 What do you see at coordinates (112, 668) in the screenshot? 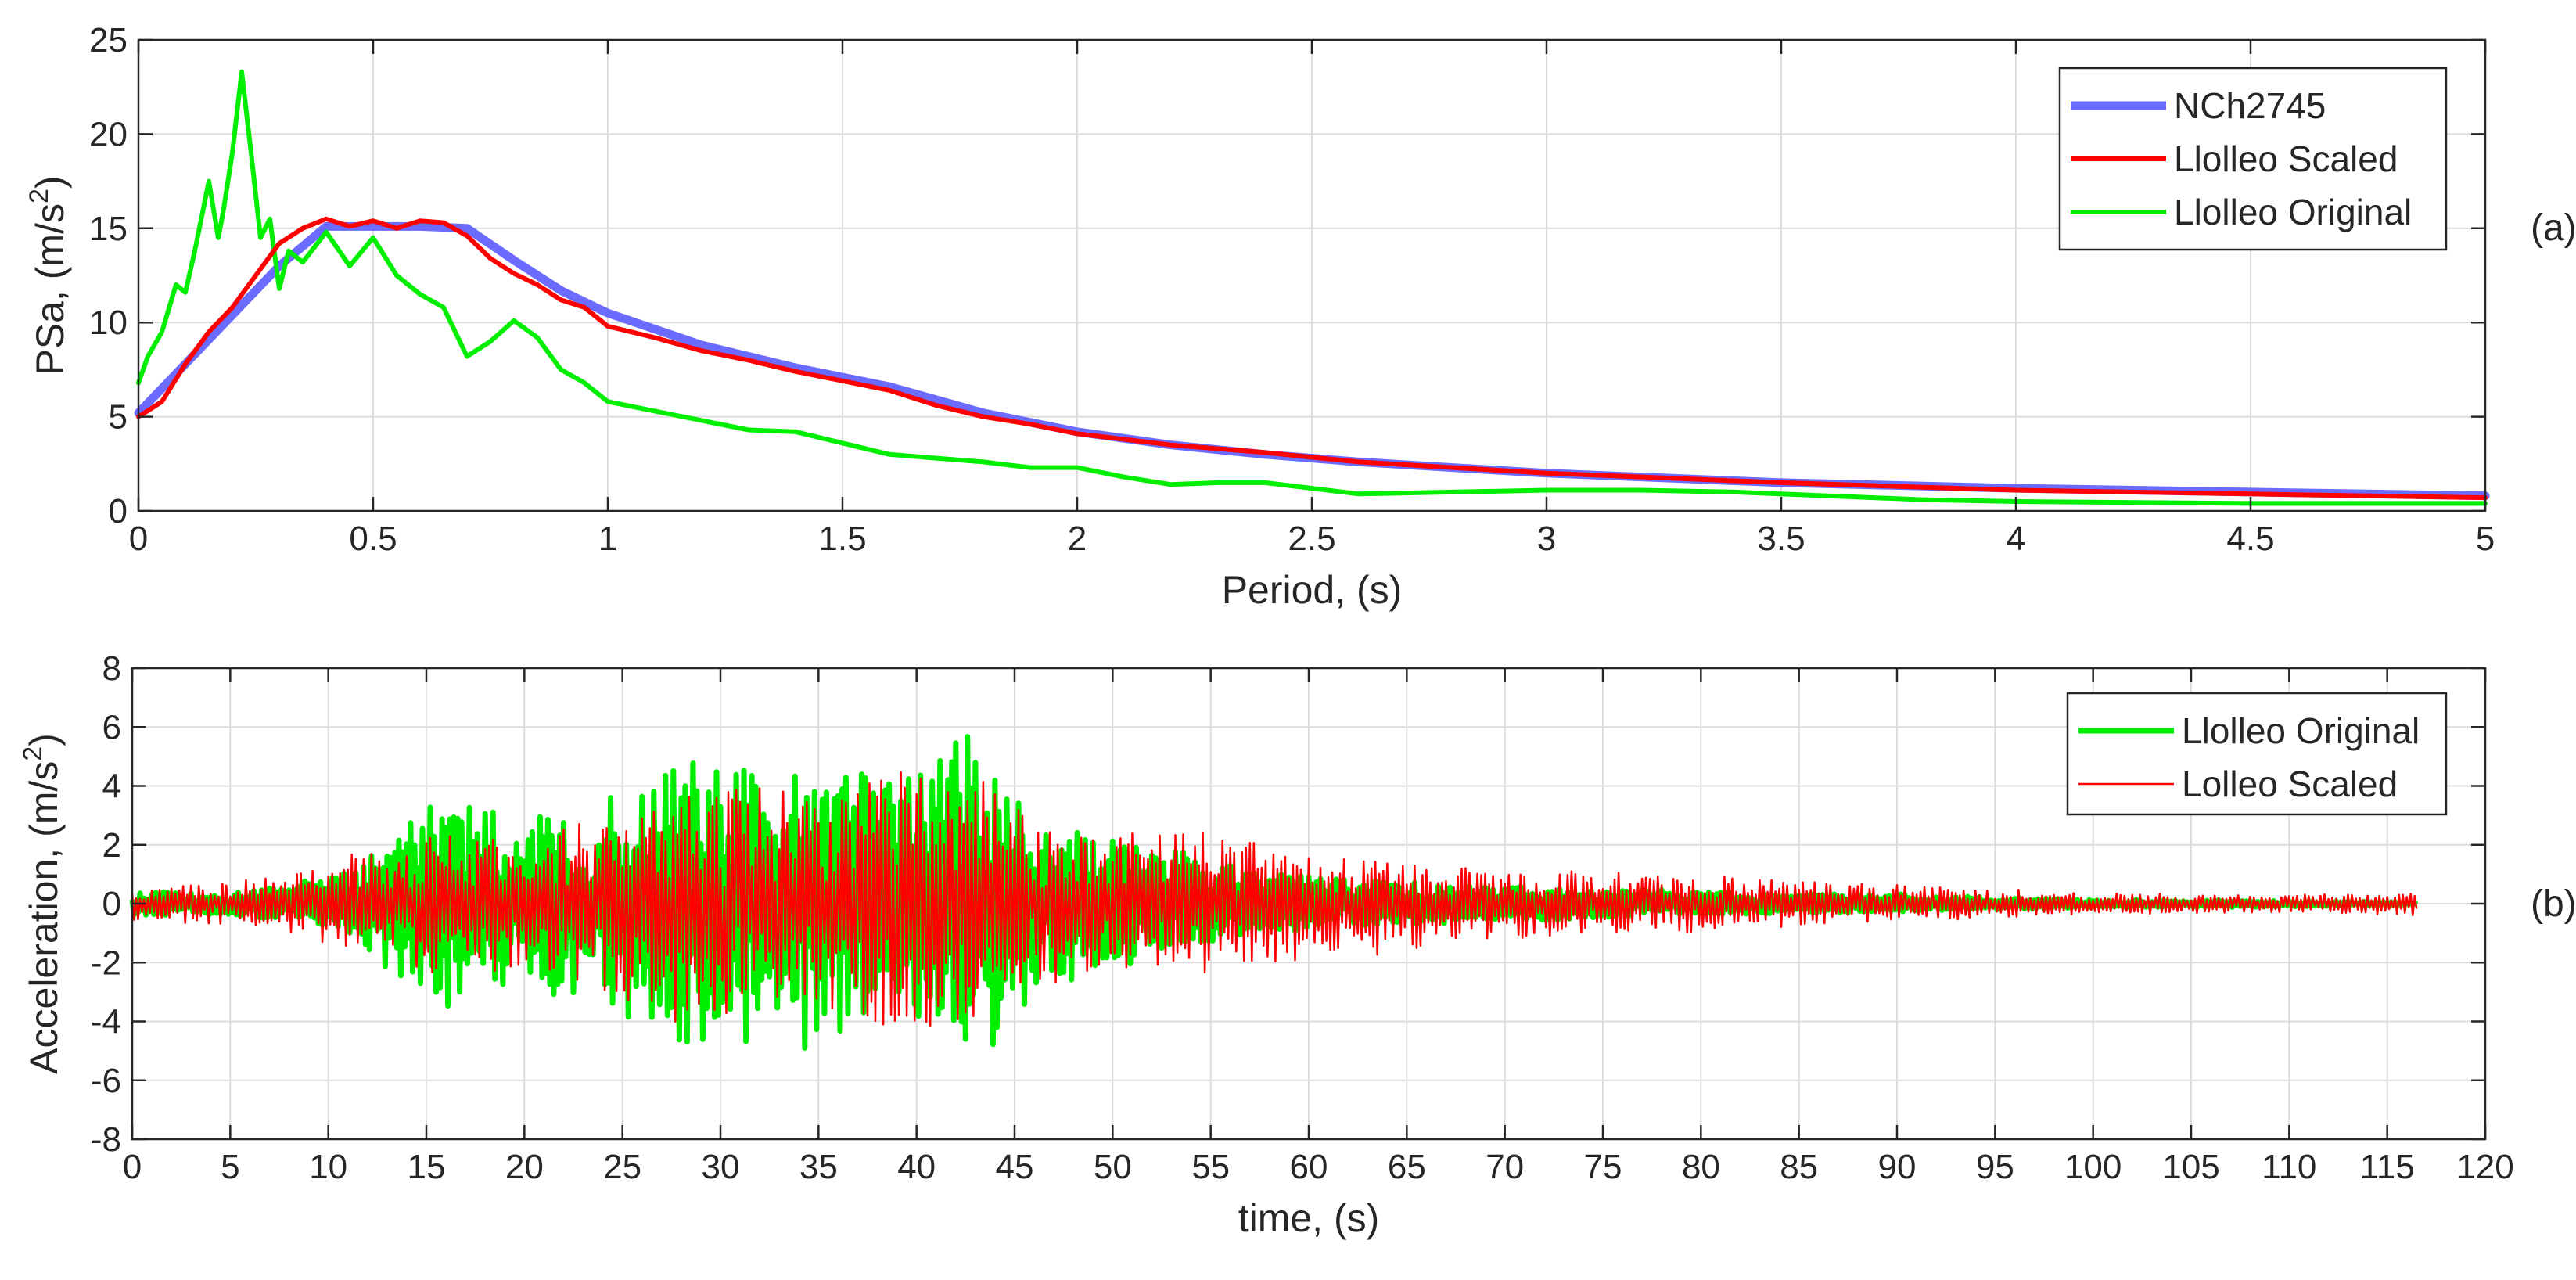
I see `y-tick-label: 8` at bounding box center [112, 668].